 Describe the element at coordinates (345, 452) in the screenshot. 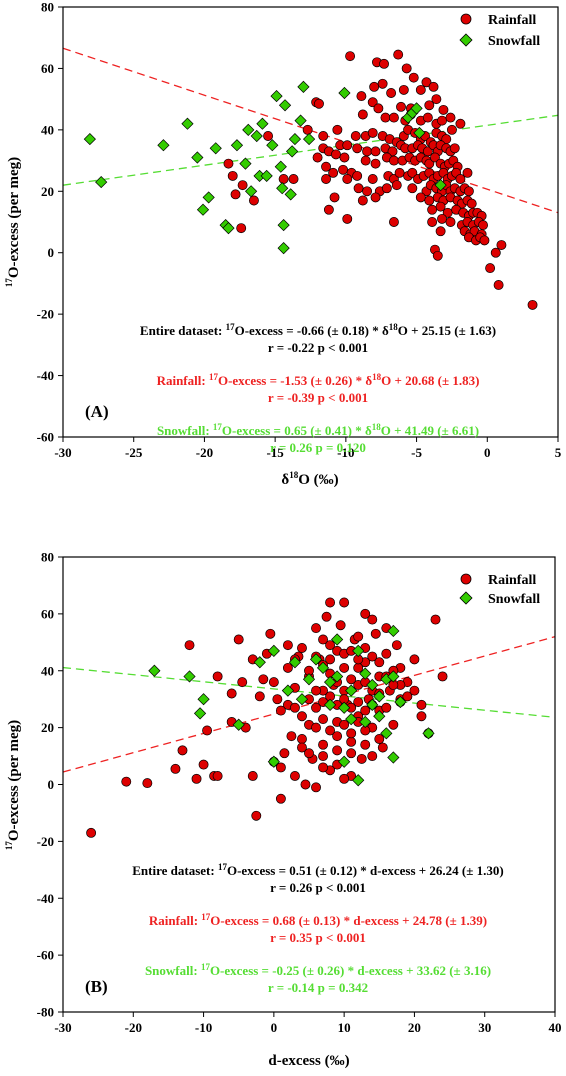

I see `x-tick-label: -10` at that location.